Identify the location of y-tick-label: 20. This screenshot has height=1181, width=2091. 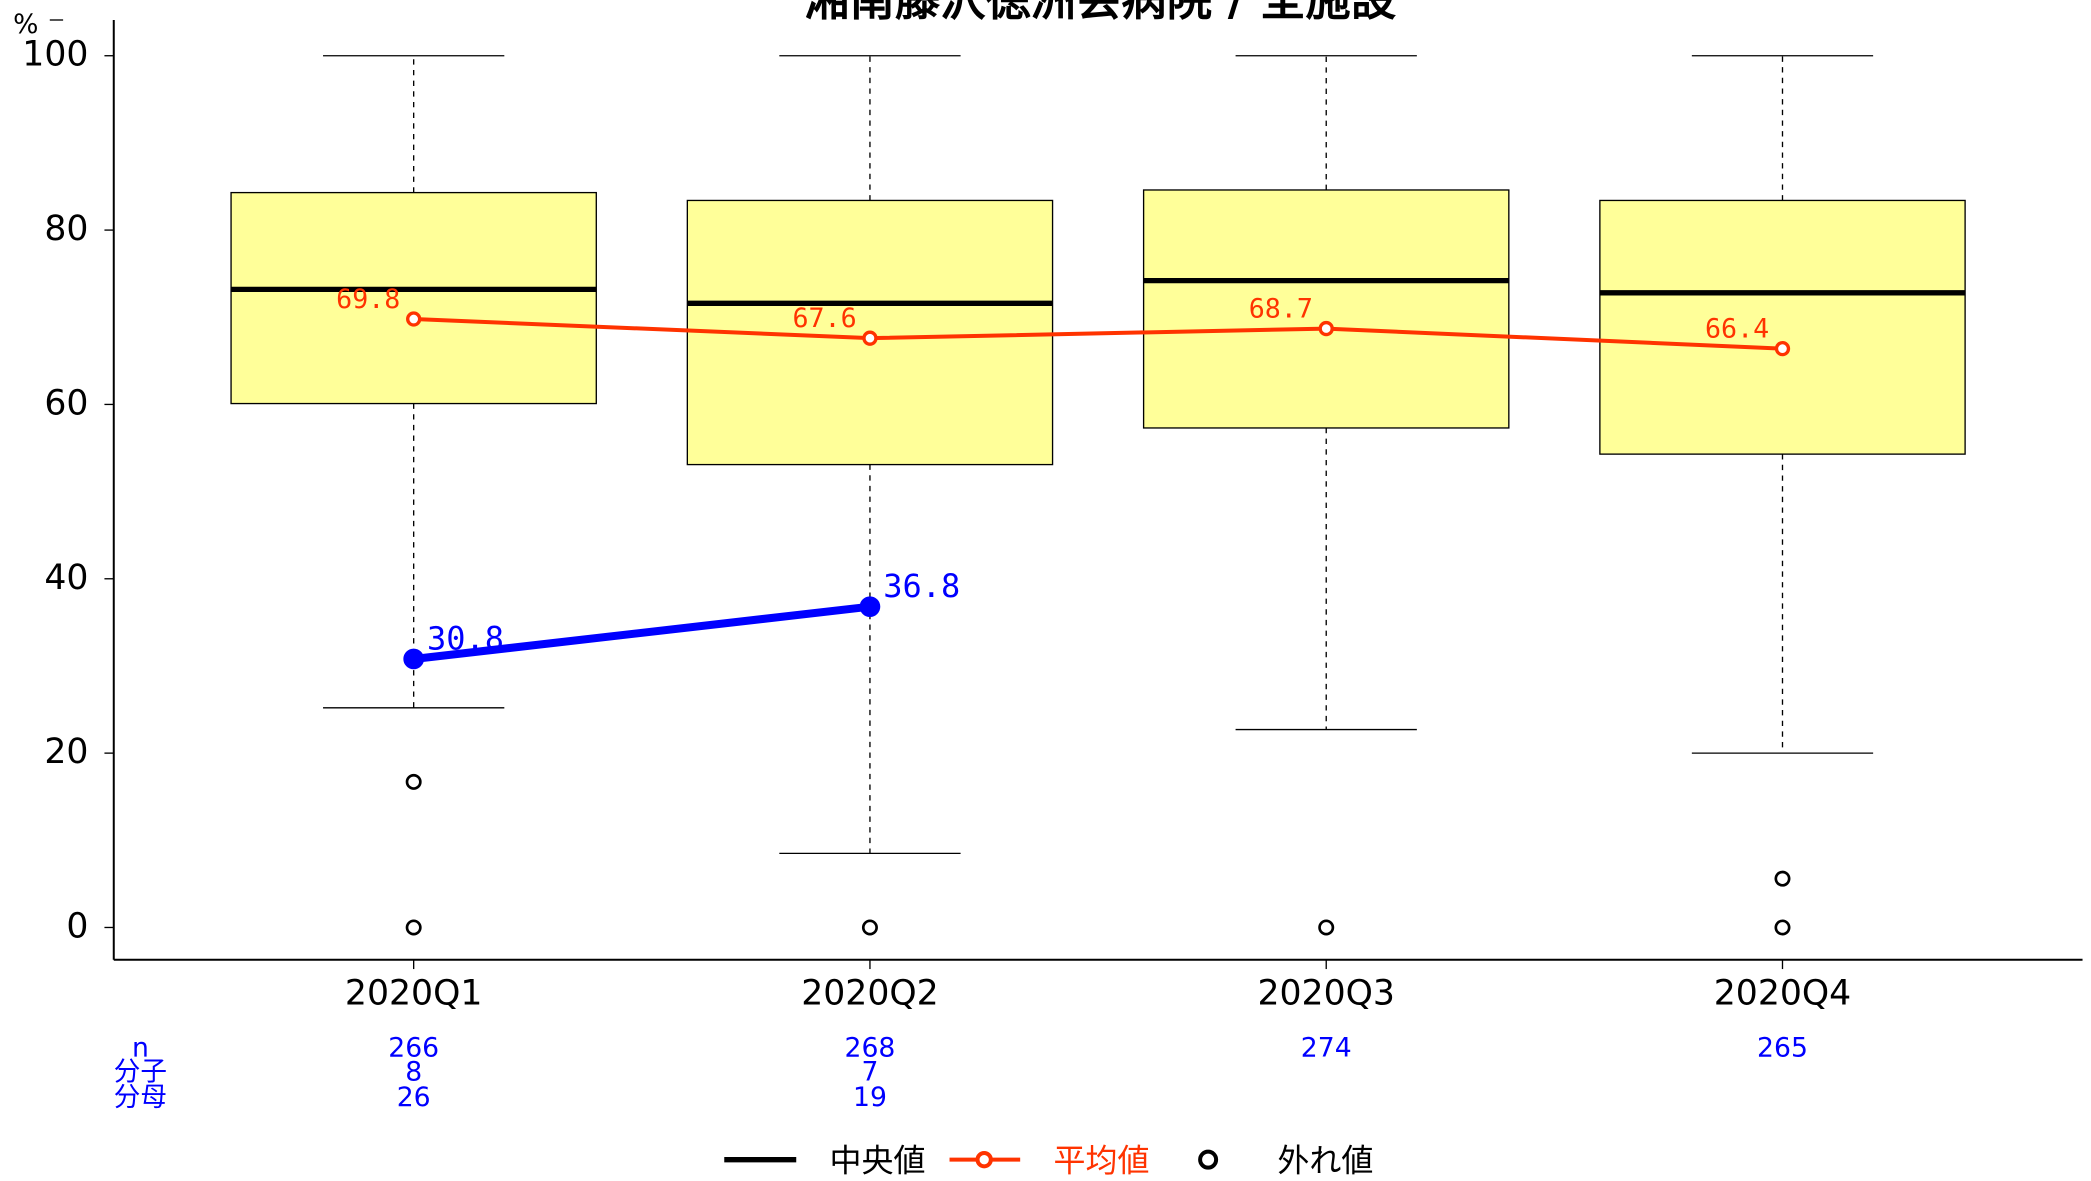
(66, 752).